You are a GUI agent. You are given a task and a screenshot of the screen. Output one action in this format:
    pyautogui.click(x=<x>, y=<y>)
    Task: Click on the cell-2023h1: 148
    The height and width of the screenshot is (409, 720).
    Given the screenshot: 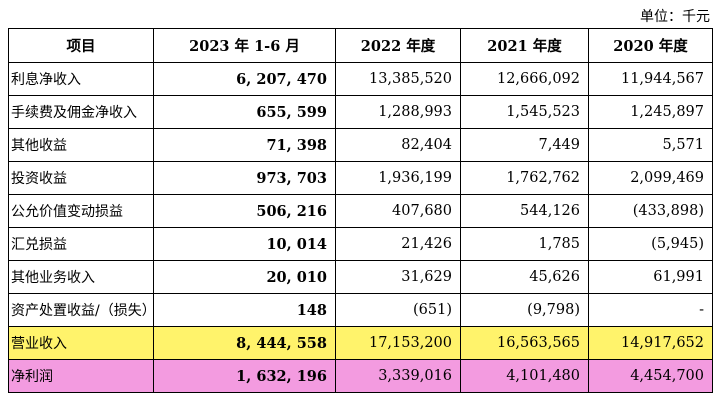 What is the action you would take?
    pyautogui.click(x=244, y=310)
    